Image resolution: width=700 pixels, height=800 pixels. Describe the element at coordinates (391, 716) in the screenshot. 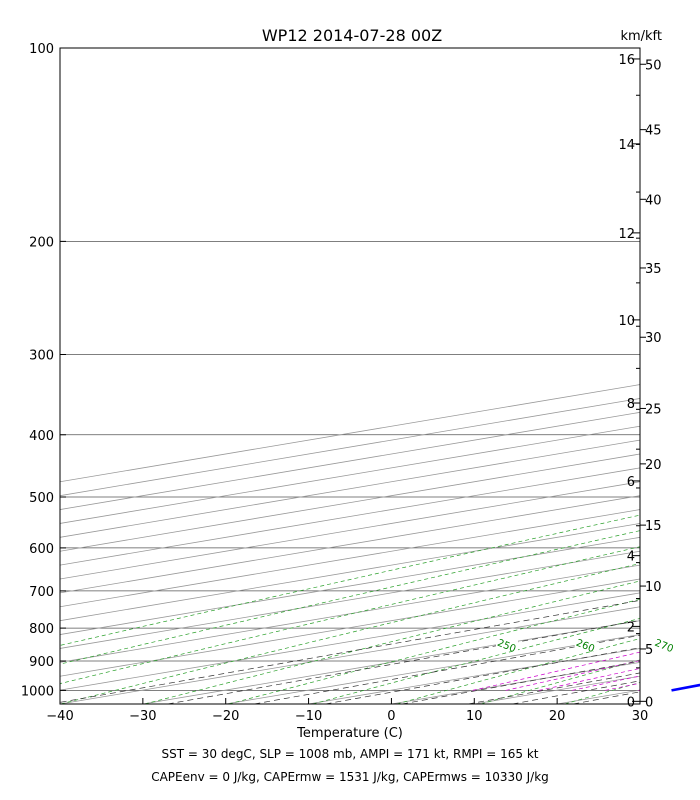

I see `x-tick-label: 0` at that location.